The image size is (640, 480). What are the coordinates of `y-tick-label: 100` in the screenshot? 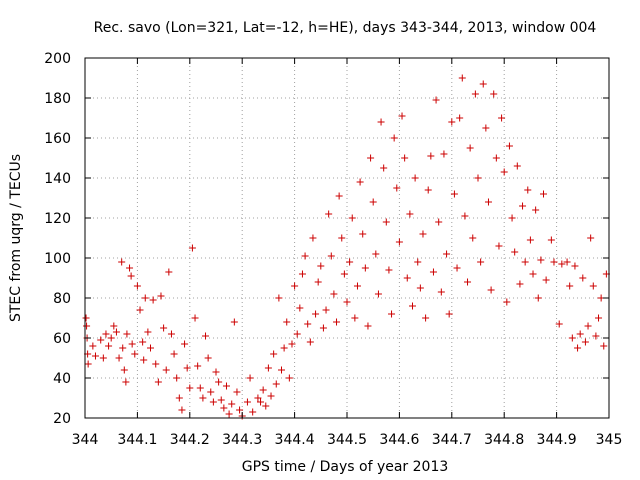 It's located at (57, 259).